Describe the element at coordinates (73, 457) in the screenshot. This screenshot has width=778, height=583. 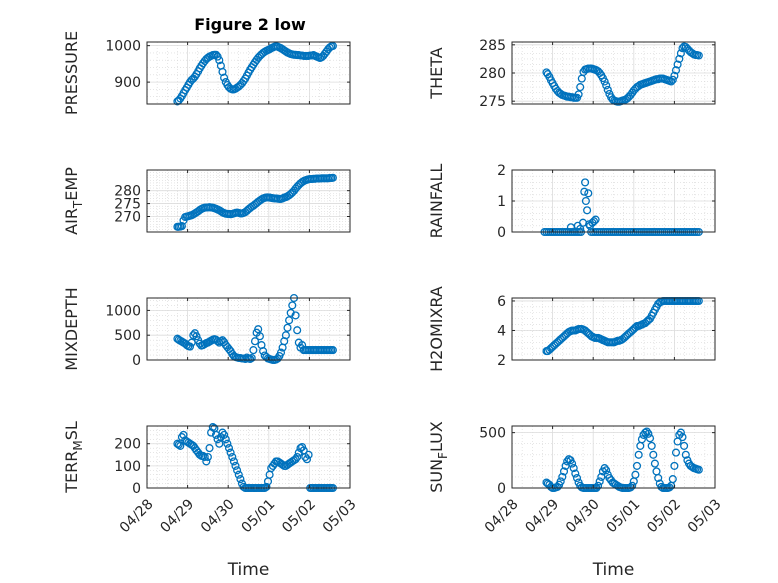
I see `y-axis-label: TERRMSL` at that location.